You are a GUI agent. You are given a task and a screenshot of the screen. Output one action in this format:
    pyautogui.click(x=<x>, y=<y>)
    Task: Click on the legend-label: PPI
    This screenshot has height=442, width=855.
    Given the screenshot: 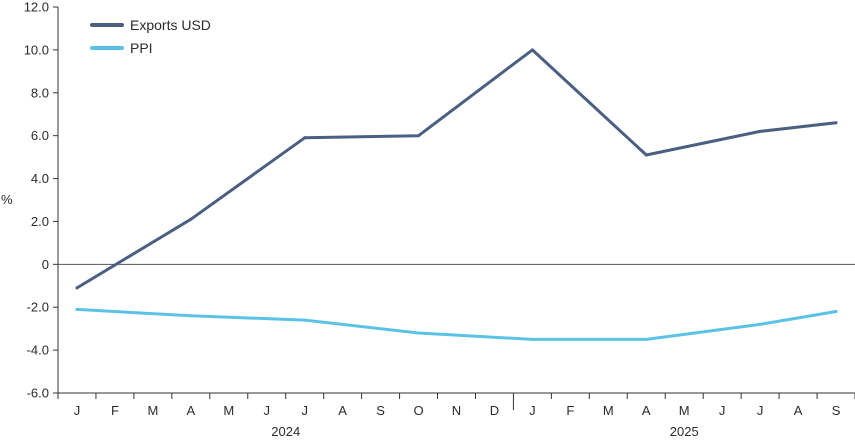 What is the action you would take?
    pyautogui.click(x=141, y=48)
    